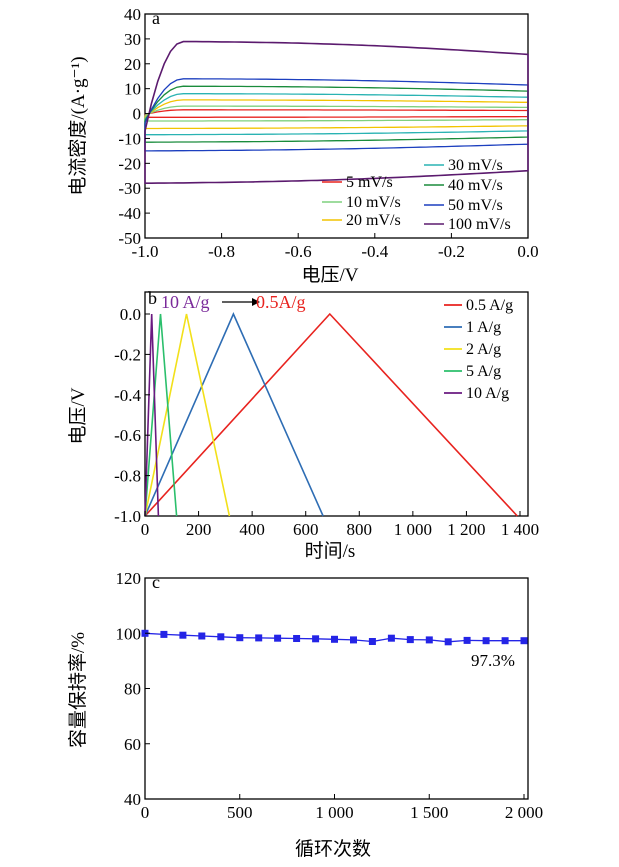 This screenshot has width=619, height=867. What do you see at coordinates (451, 251) in the screenshot?
I see `panel-a-x-tick-label: -0.2` at bounding box center [451, 251].